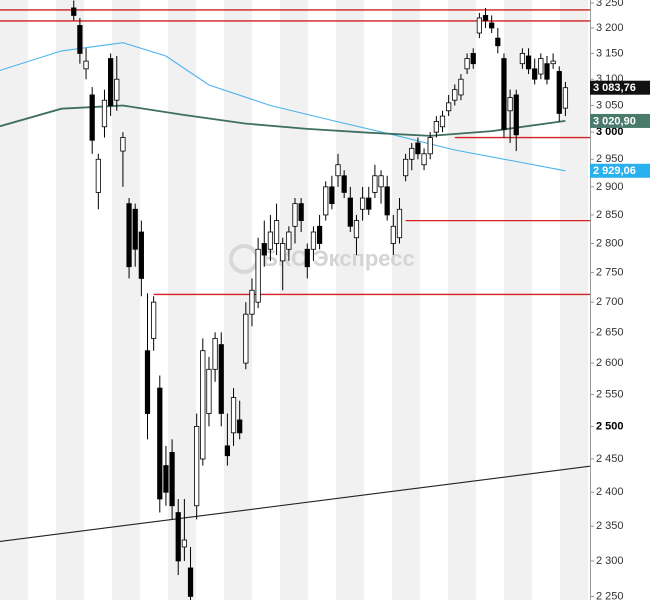  I want to click on y-tick-label: 2 450, so click(610, 459).